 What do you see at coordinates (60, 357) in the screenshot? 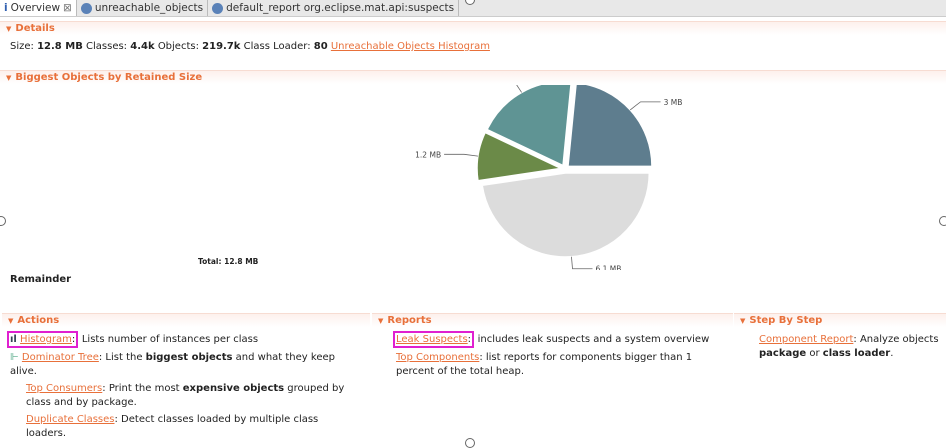
I see `dominator-tree-link: Dominator Tree` at bounding box center [60, 357].